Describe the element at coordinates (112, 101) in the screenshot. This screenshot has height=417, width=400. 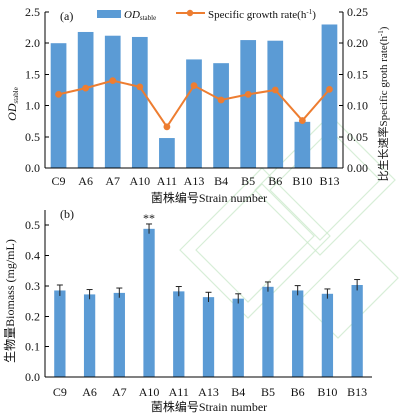
I see `bar-od-A7` at that location.